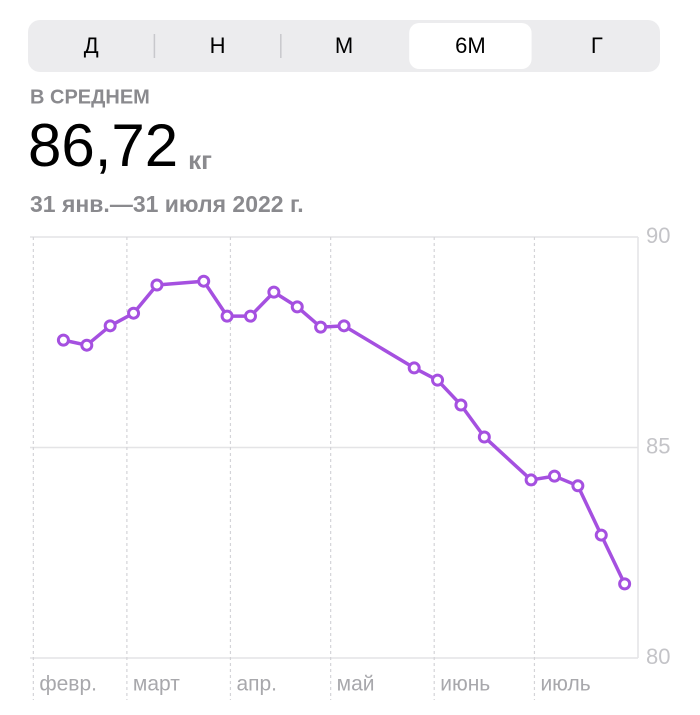 This screenshot has height=715, width=700. Describe the element at coordinates (156, 684) in the screenshot. I see `x-tick-label: март` at that location.